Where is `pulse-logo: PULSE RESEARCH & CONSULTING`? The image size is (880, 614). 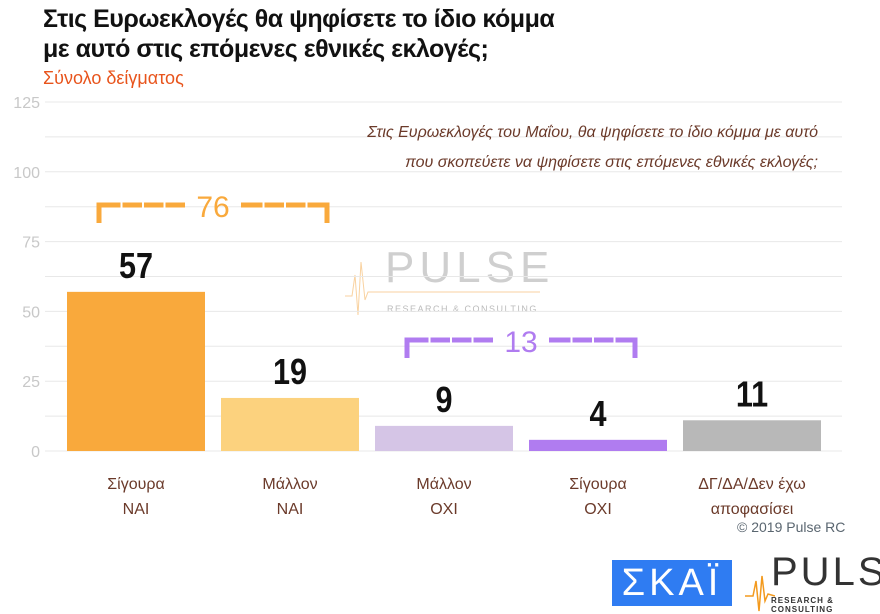
pulse-logo: PULSE RESEARCH & CONSULTING is located at coordinates (812, 582).